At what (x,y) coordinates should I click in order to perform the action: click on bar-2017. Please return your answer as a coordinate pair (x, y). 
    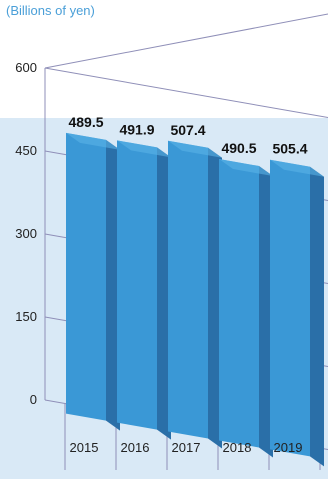
    Looking at the image, I should click on (195, 294).